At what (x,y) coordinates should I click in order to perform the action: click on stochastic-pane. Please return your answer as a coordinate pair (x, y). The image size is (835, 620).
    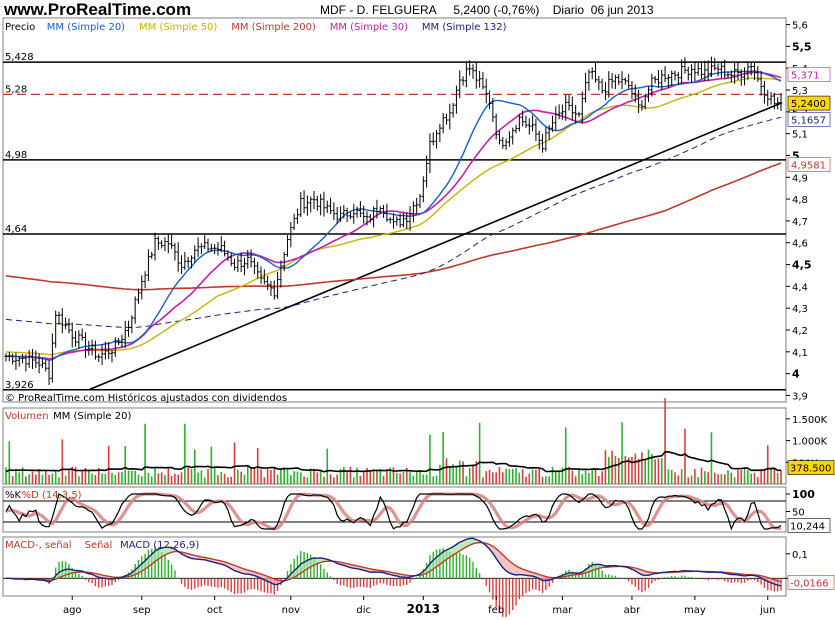
    Looking at the image, I should click on (394, 509).